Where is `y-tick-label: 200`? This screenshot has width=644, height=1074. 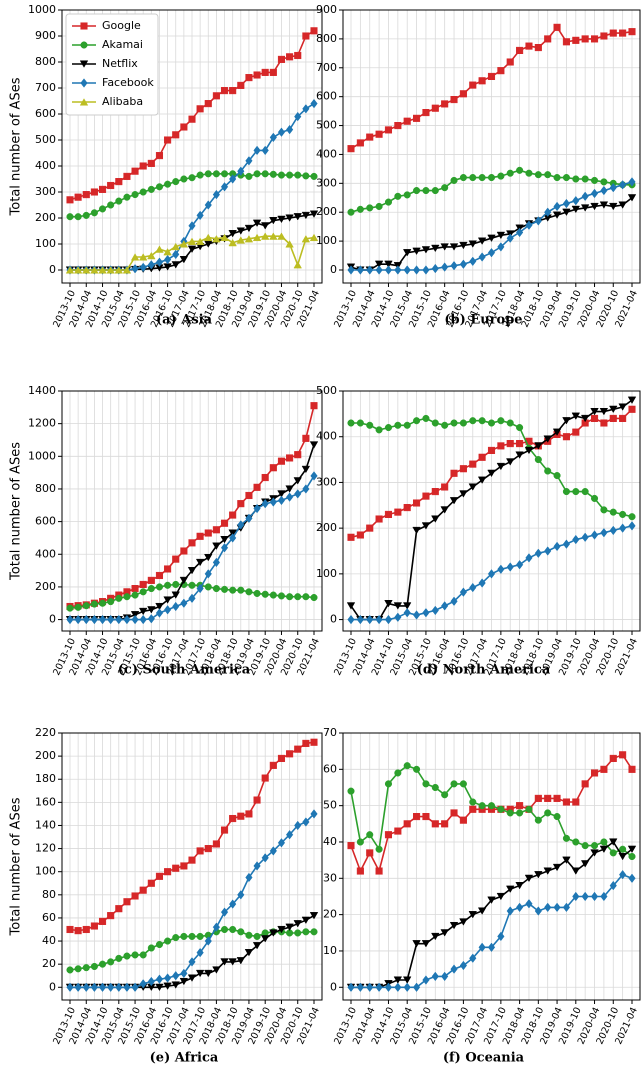 y-tick-label: 200 is located at coordinates (45, 217).